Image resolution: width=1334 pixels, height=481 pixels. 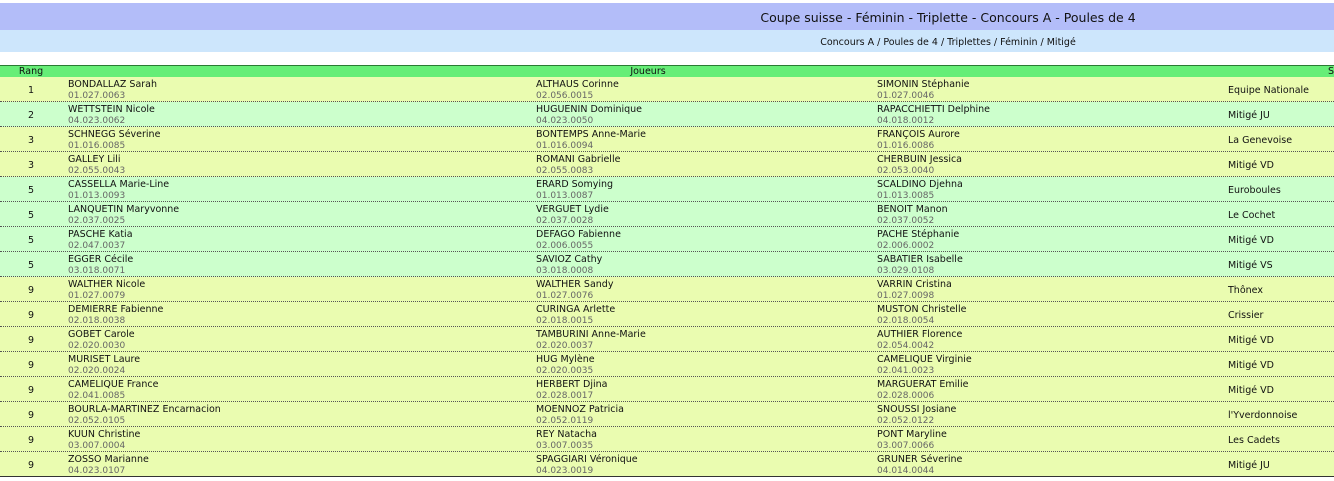 I want to click on license-number: 02.020.0030, so click(x=97, y=346).